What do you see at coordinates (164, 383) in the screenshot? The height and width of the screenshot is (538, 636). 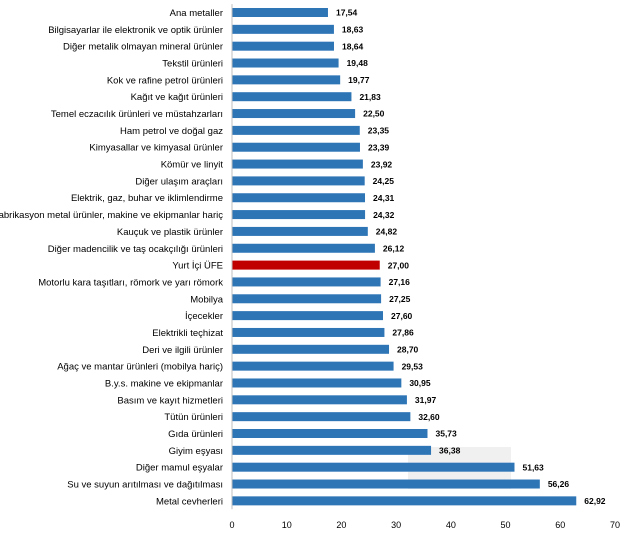 I see `category-label-22: B.y.s. makine ve ekipmanlar` at bounding box center [164, 383].